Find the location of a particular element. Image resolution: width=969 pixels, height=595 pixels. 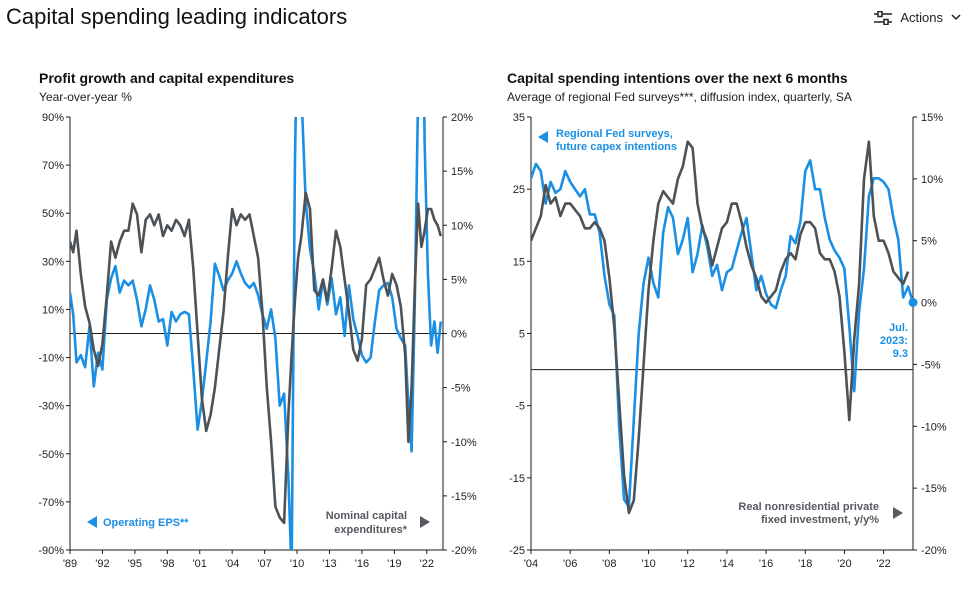

legend-fed-line1: Regional Fed surveys, is located at coordinates (614, 134).